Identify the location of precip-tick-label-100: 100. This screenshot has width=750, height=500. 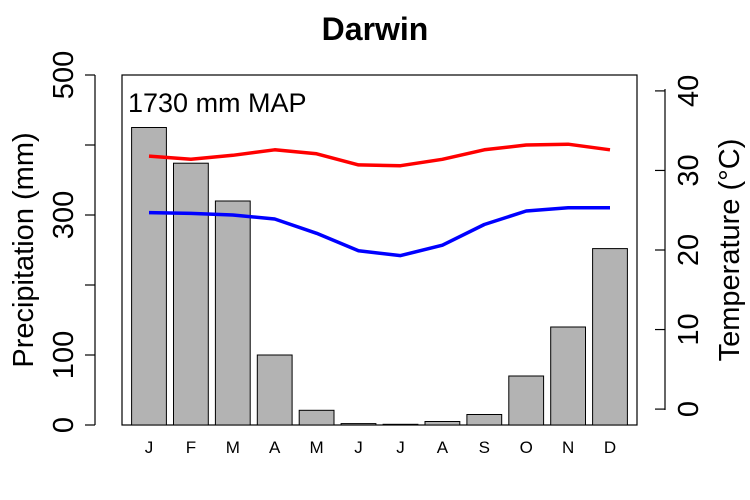
(64, 355).